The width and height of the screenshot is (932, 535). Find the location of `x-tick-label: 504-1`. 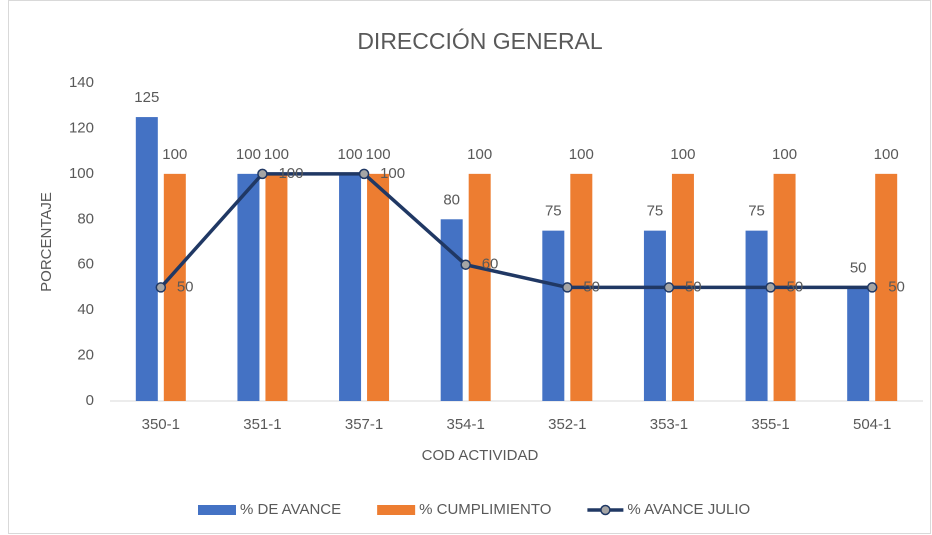

x-tick-label: 504-1 is located at coordinates (872, 424).